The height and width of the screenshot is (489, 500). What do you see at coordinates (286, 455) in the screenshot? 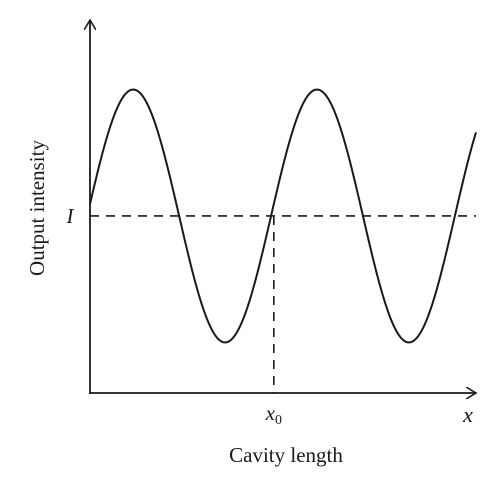
I see `x-axis-label: Cavity length` at bounding box center [286, 455].